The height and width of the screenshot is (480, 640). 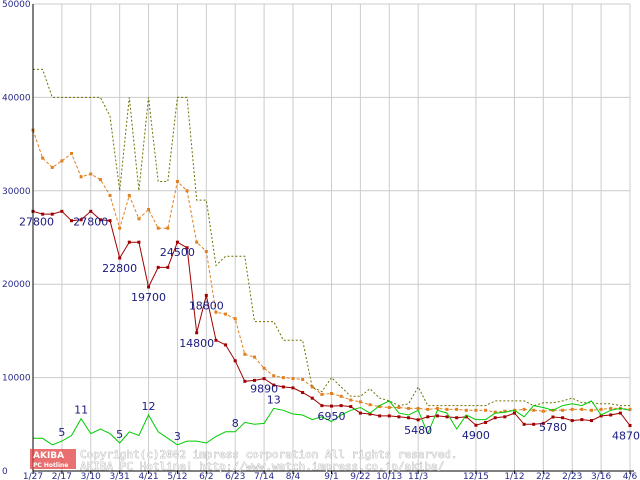 I want to click on x-tick-label: 3/31, so click(x=120, y=476).